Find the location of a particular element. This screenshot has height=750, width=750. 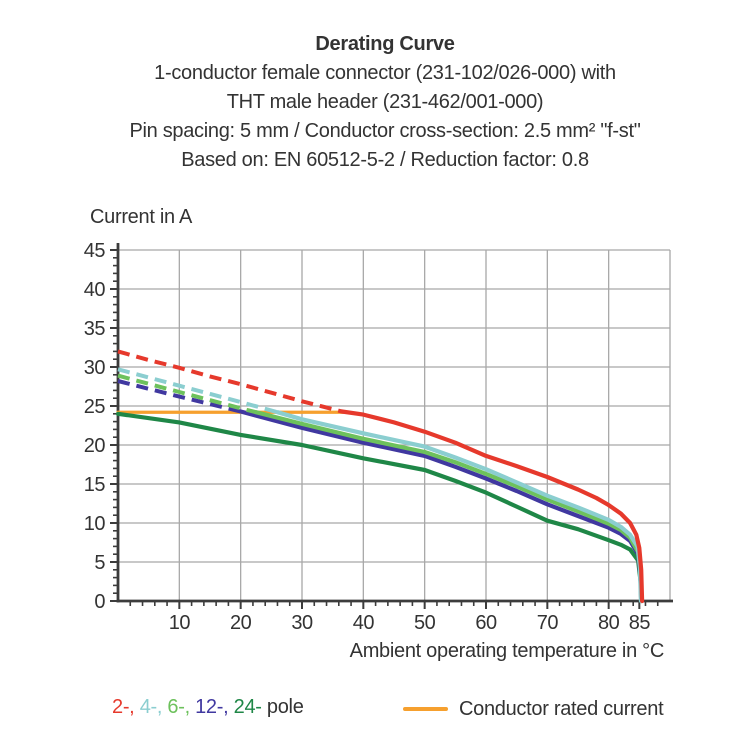

y-tick-label: 40 is located at coordinates (95, 290).